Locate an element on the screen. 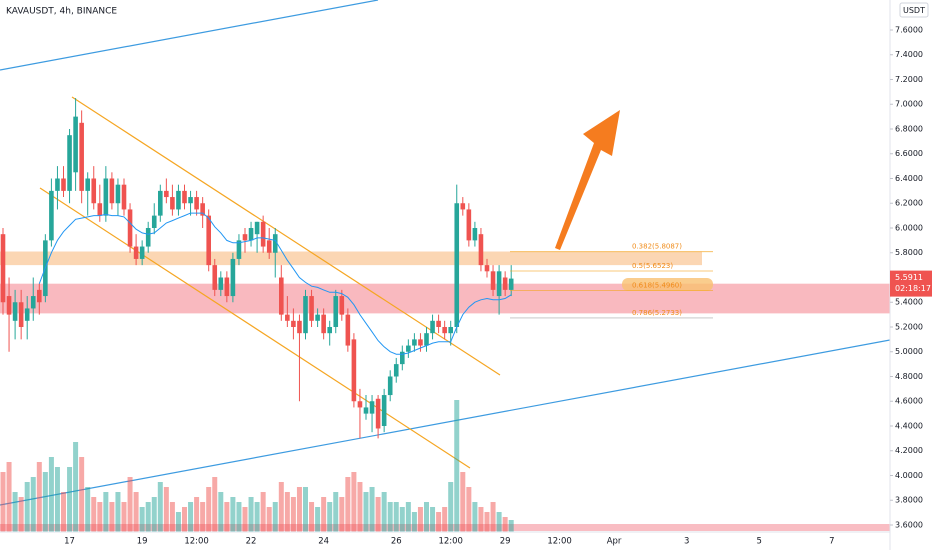 This screenshot has width=932, height=550. moving-average is located at coordinates (275, 283).